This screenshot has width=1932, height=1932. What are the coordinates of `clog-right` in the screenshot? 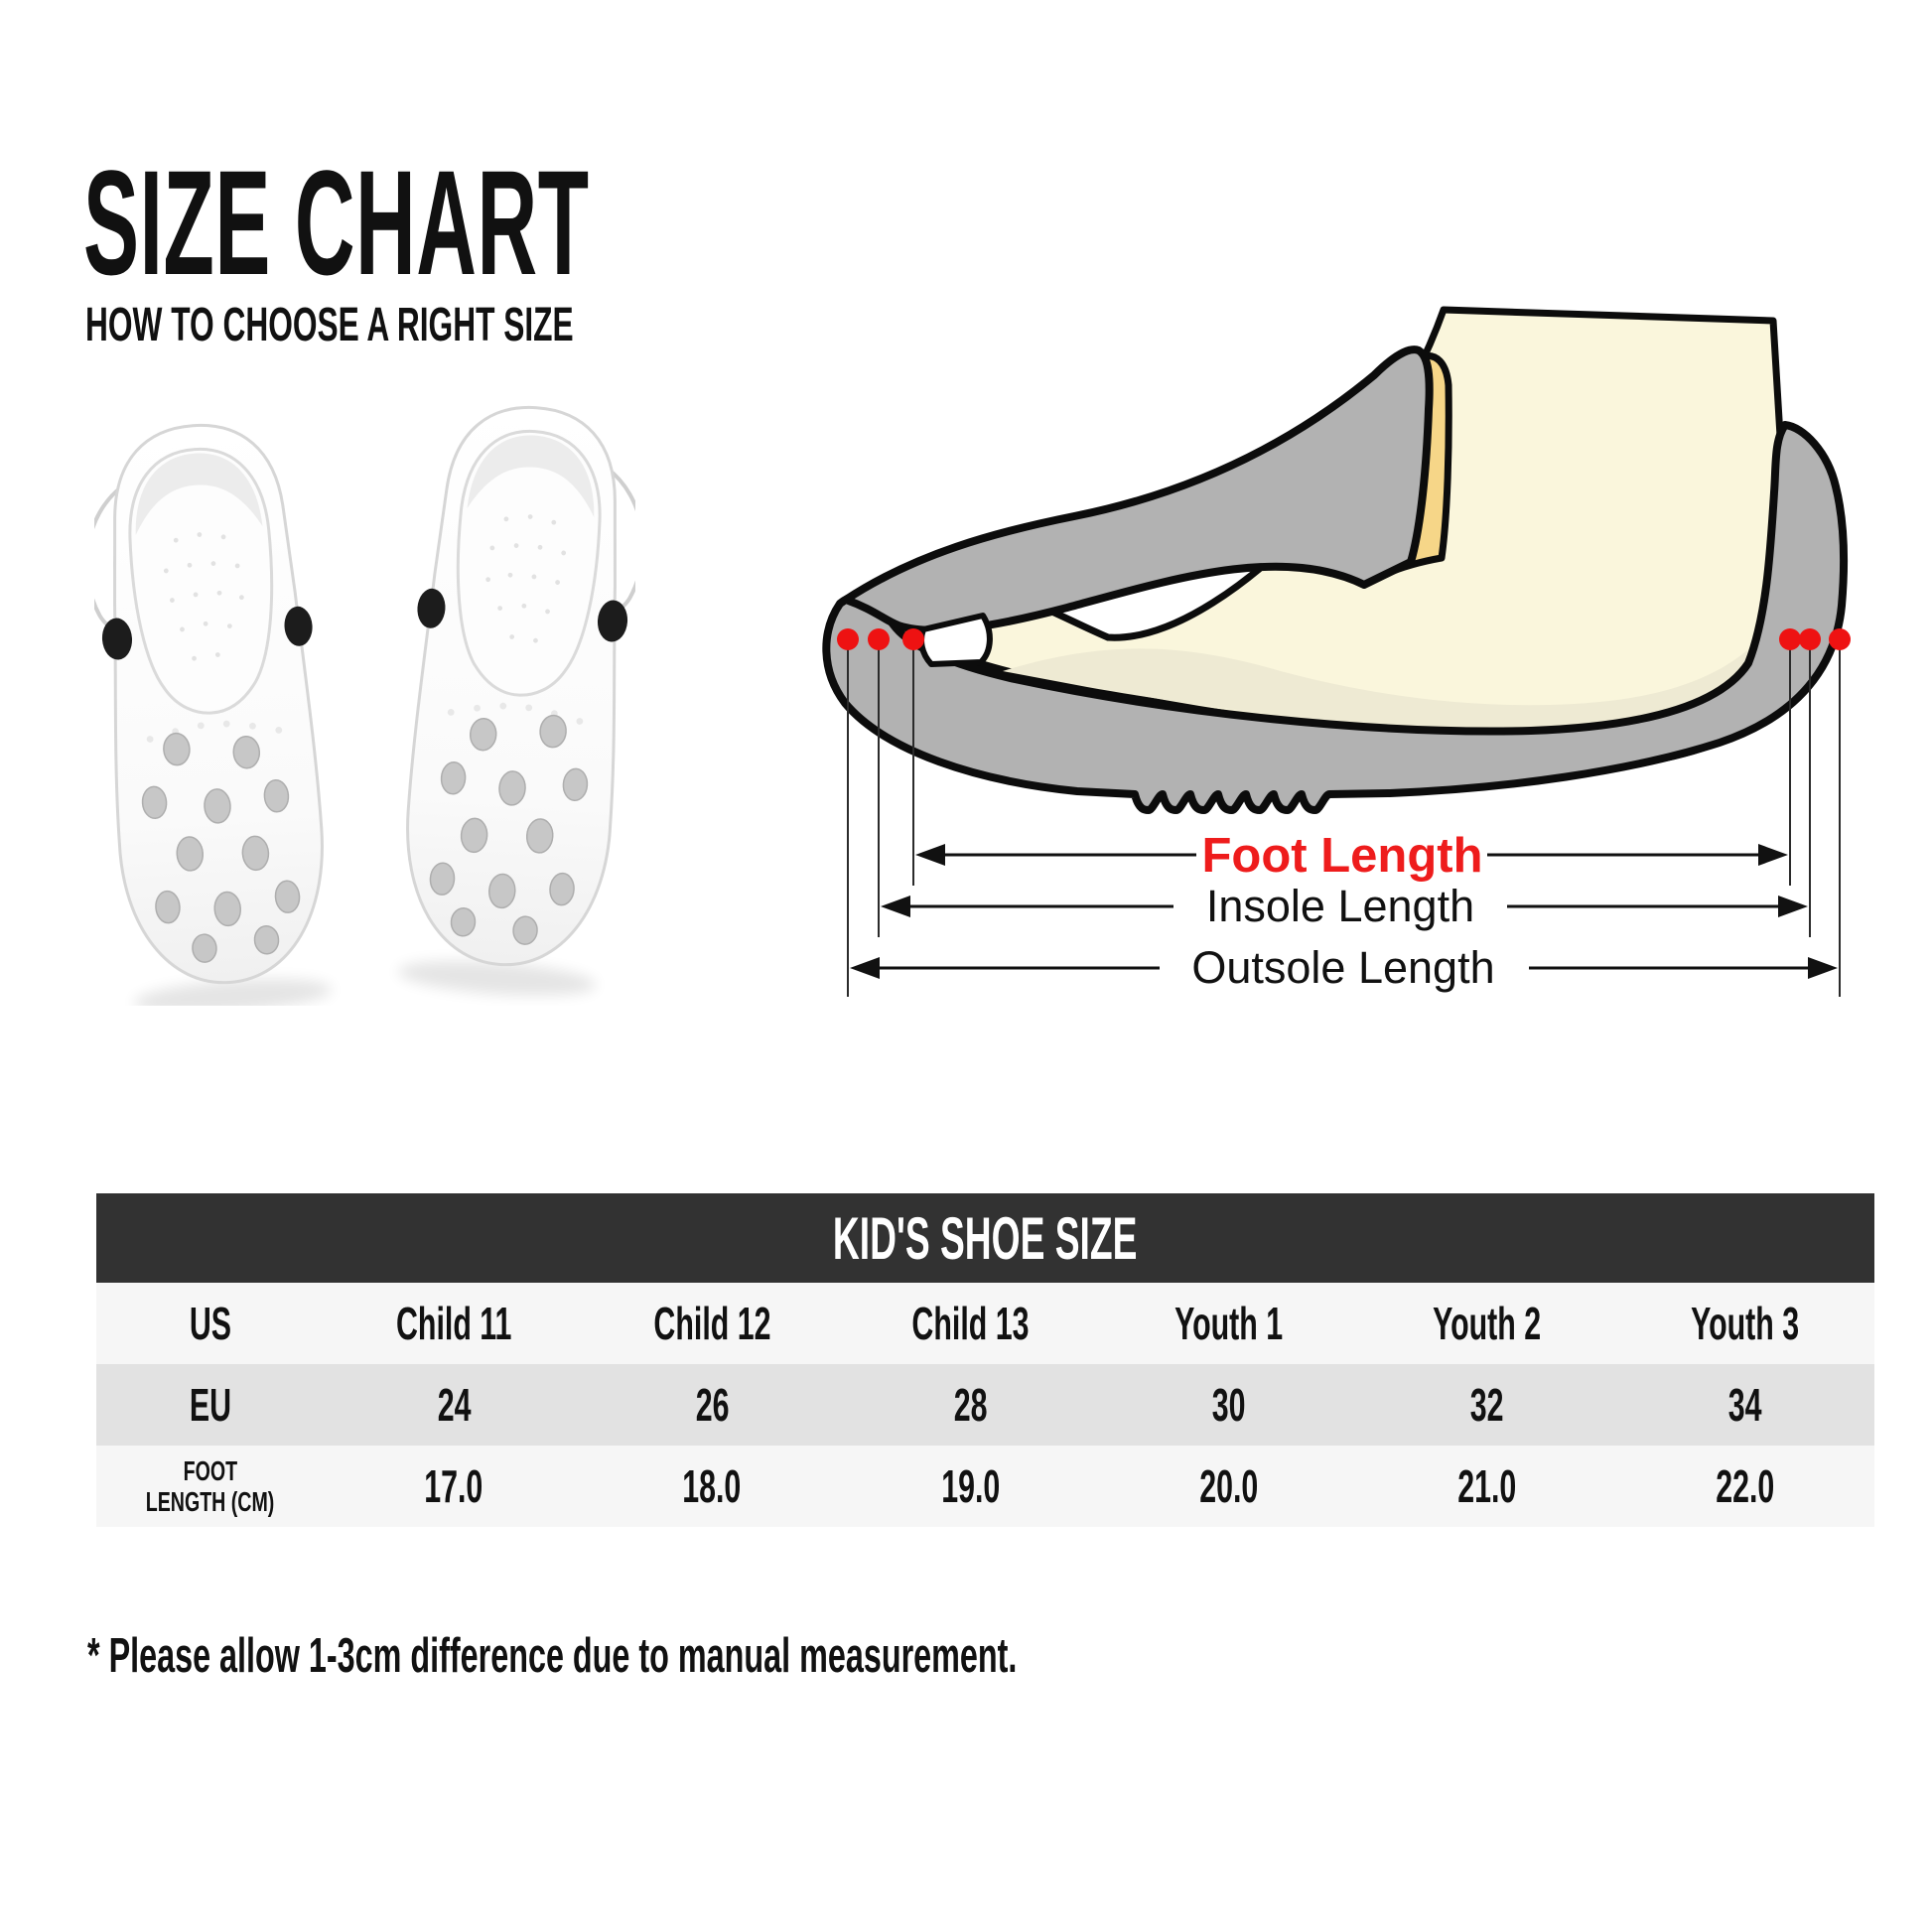 It's located at (513, 701).